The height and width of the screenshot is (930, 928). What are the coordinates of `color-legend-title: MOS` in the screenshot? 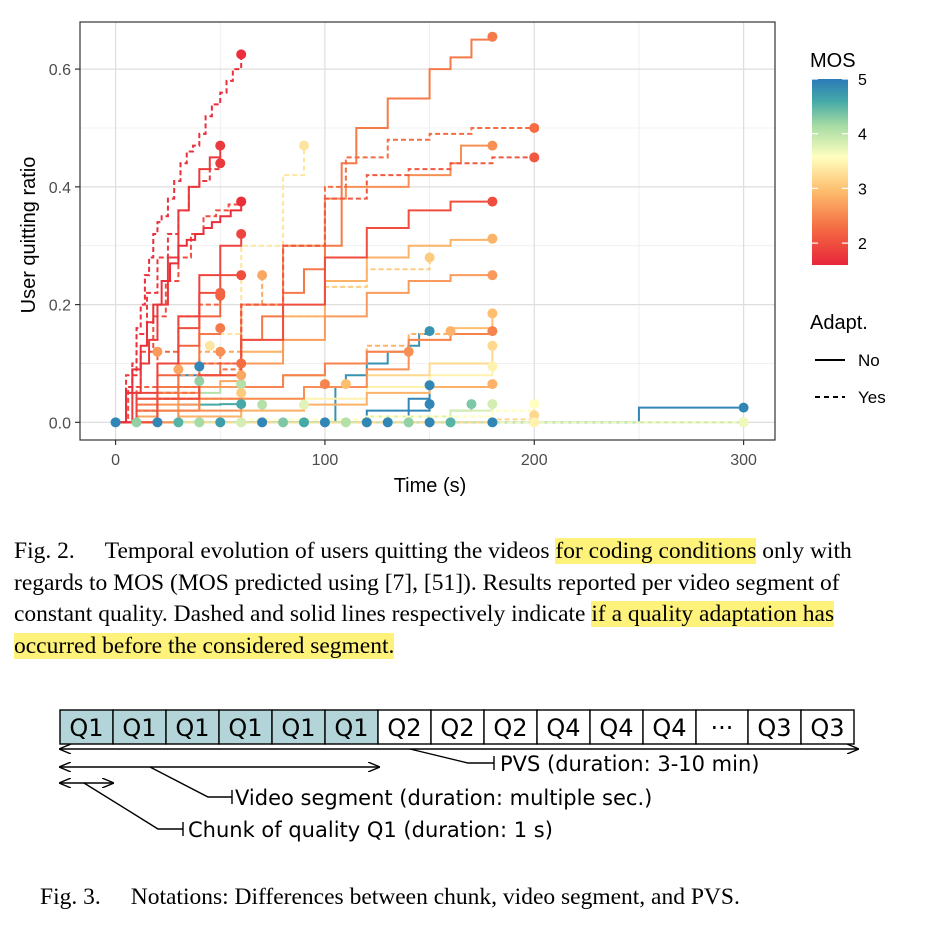 It's located at (833, 61).